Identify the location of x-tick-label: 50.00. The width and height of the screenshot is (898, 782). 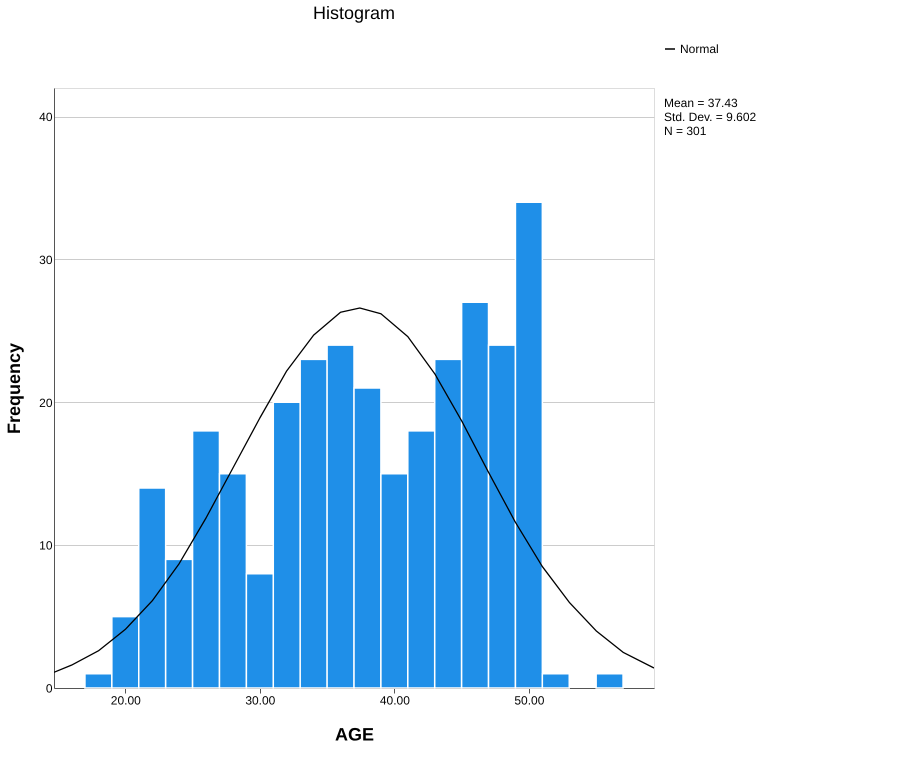
(529, 701).